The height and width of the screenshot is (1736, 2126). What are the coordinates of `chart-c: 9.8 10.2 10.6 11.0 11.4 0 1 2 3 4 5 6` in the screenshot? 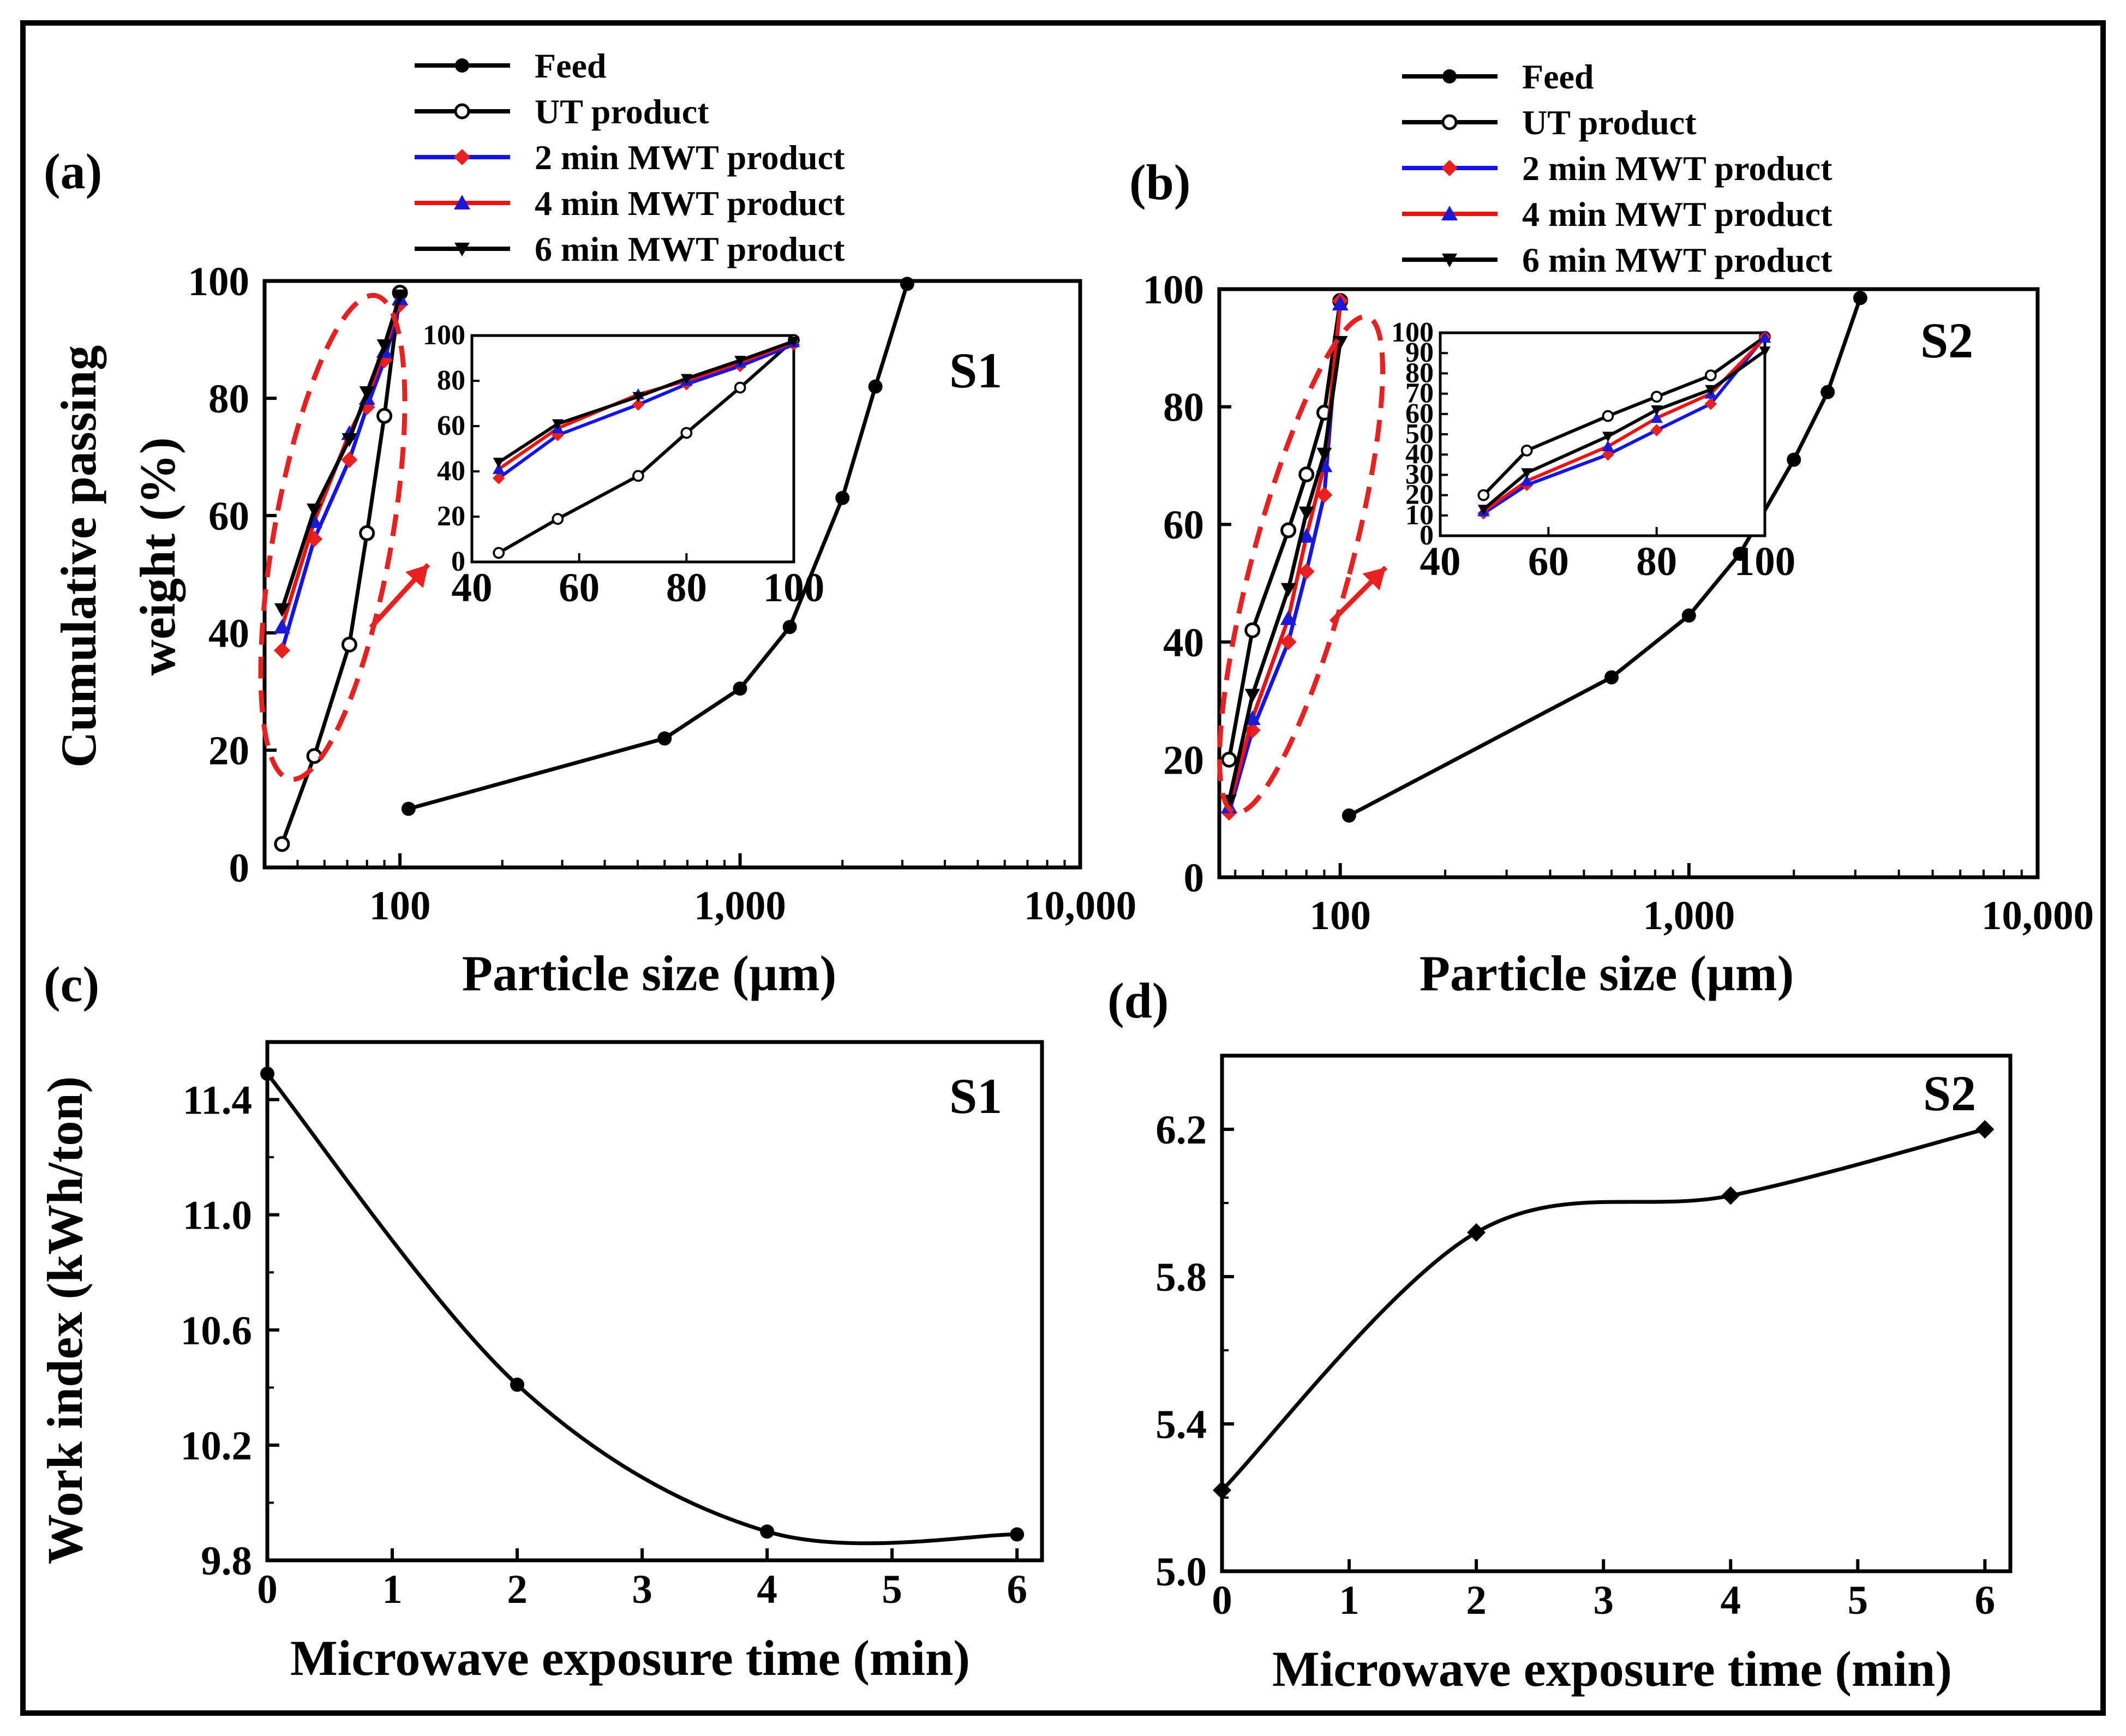 It's located at (612, 1326).